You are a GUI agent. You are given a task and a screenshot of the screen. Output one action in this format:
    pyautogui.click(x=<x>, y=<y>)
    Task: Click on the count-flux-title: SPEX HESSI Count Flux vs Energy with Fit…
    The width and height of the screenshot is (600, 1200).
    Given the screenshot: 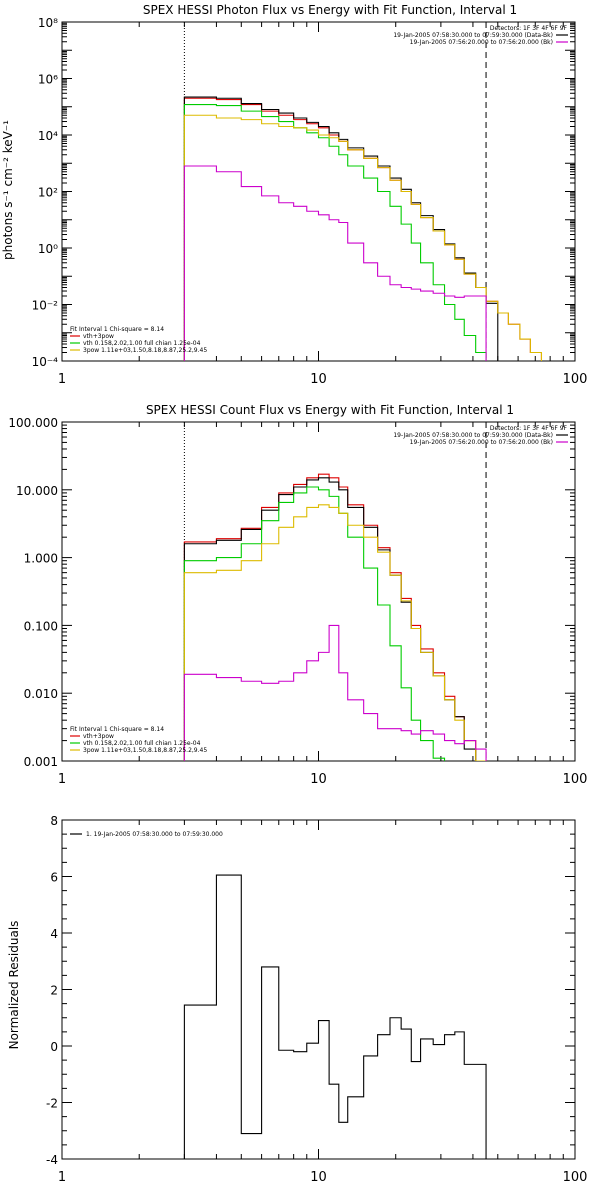 What is the action you would take?
    pyautogui.click(x=330, y=410)
    